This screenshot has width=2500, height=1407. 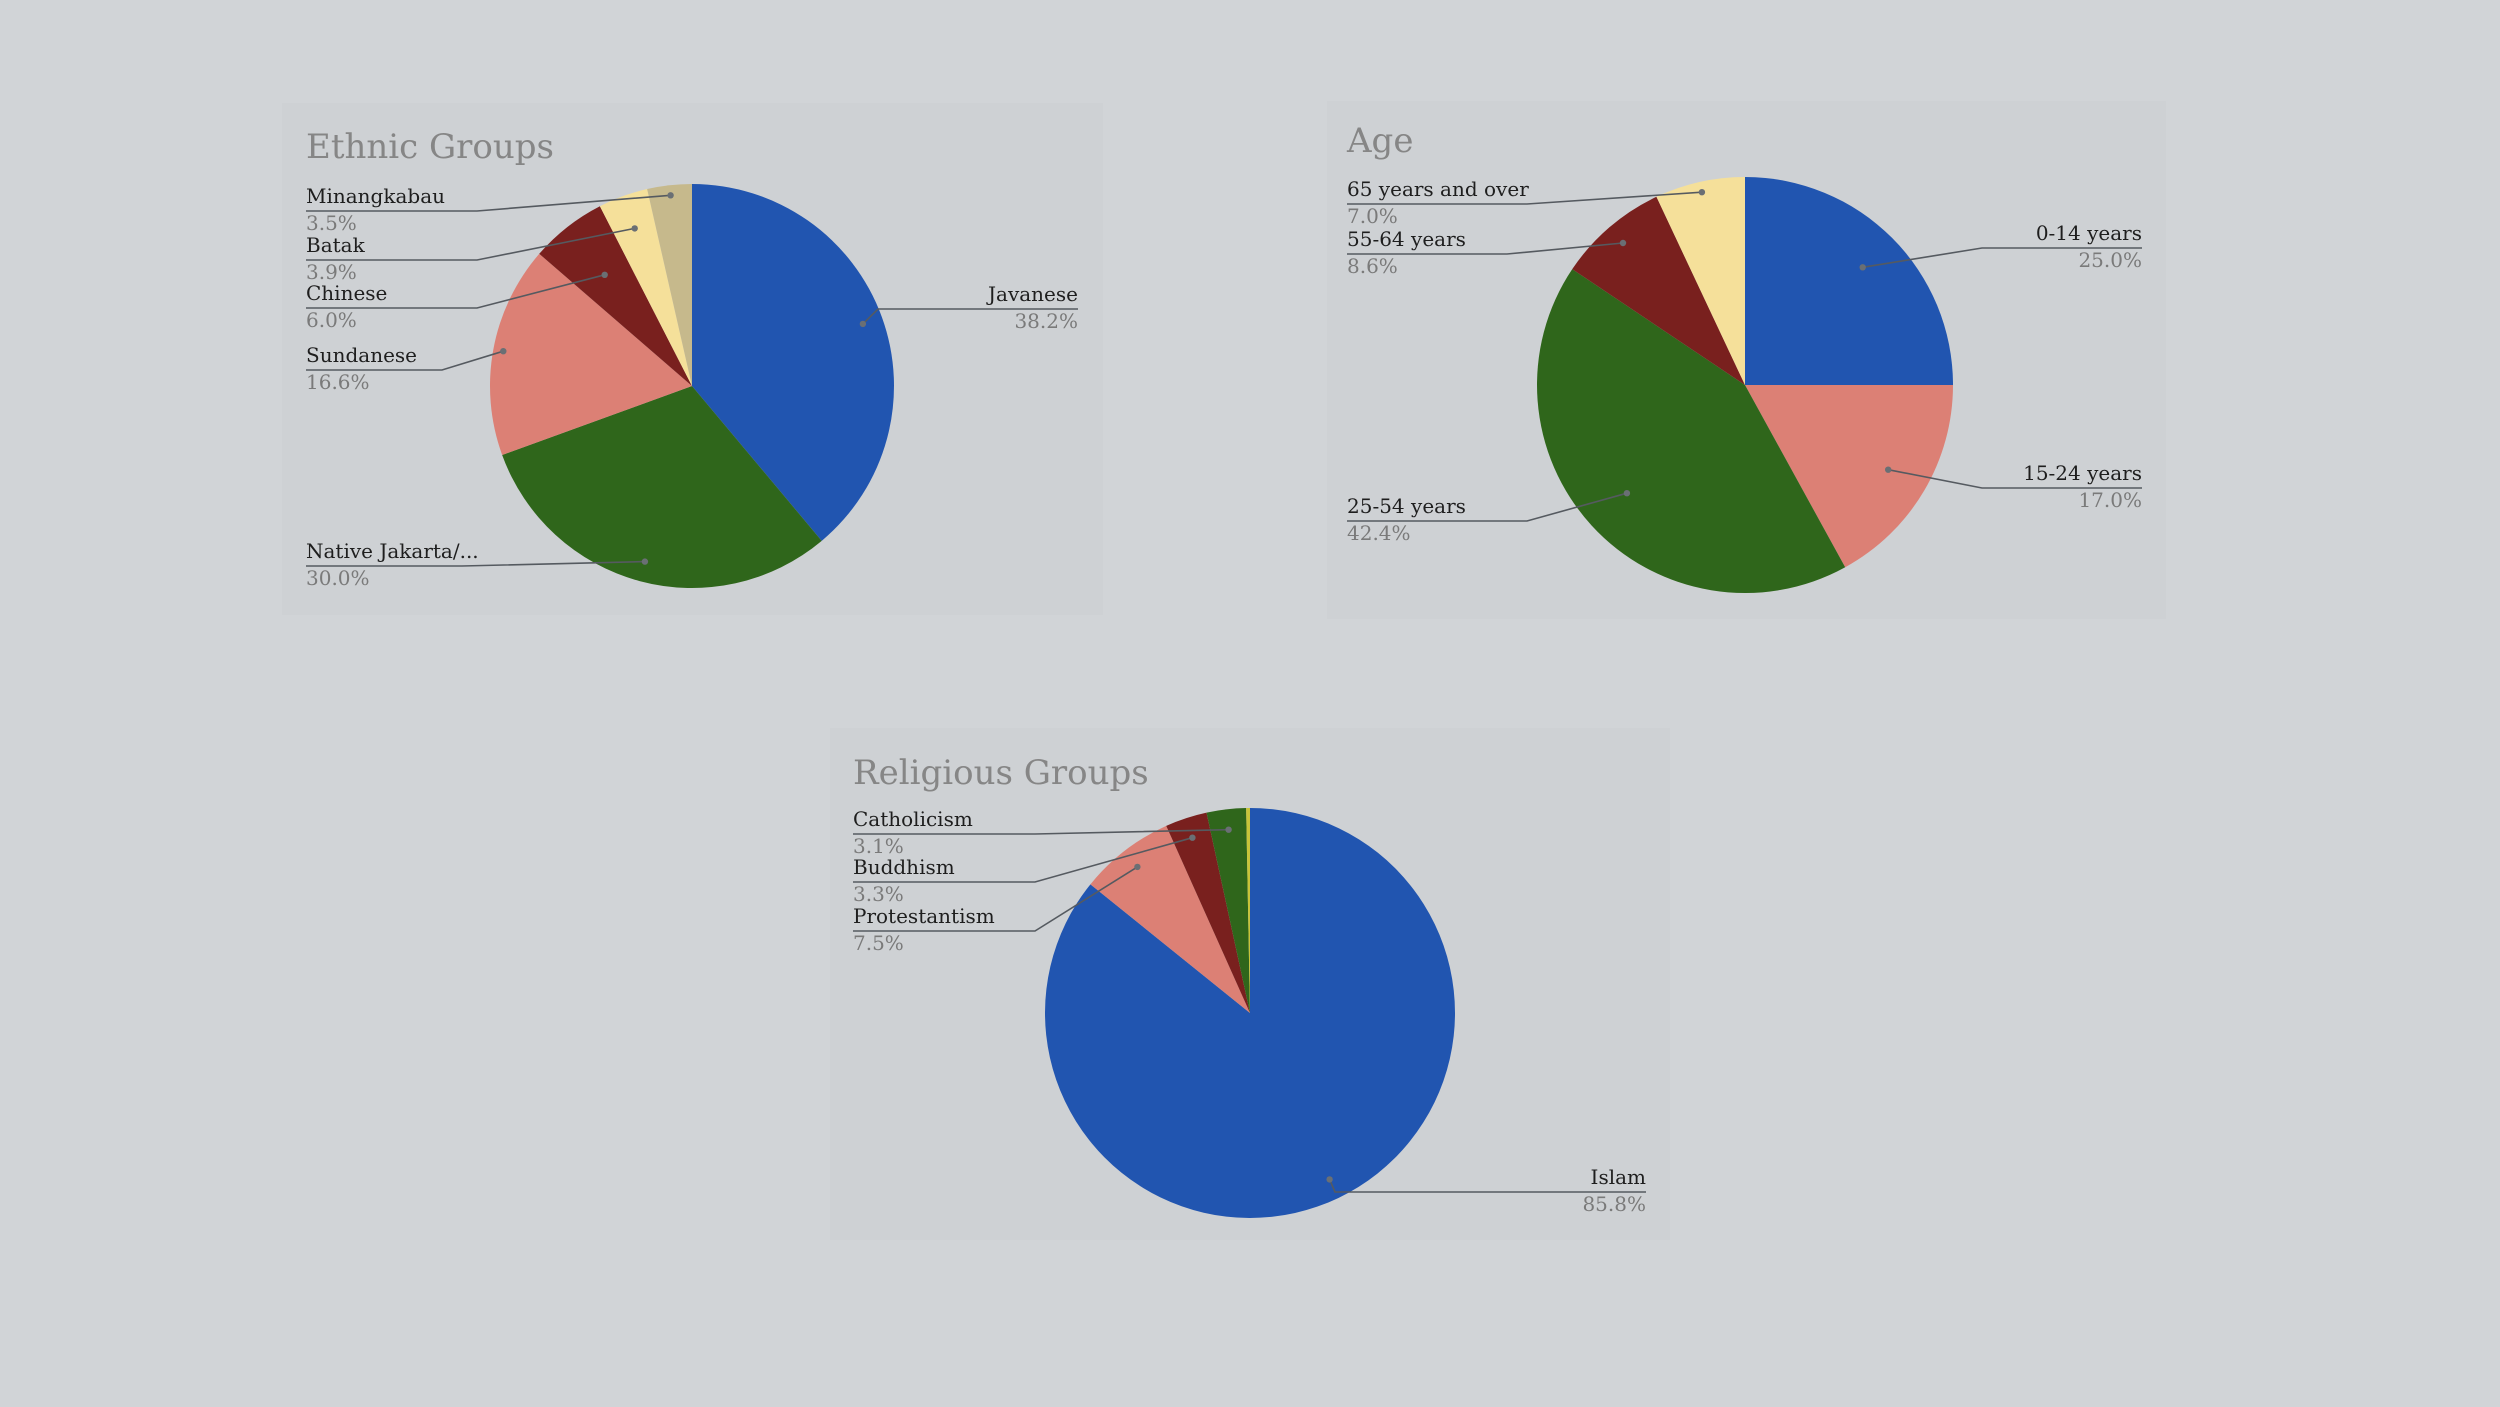 I want to click on slice-label-55-64-years: 55-64 years, so click(x=1406, y=239).